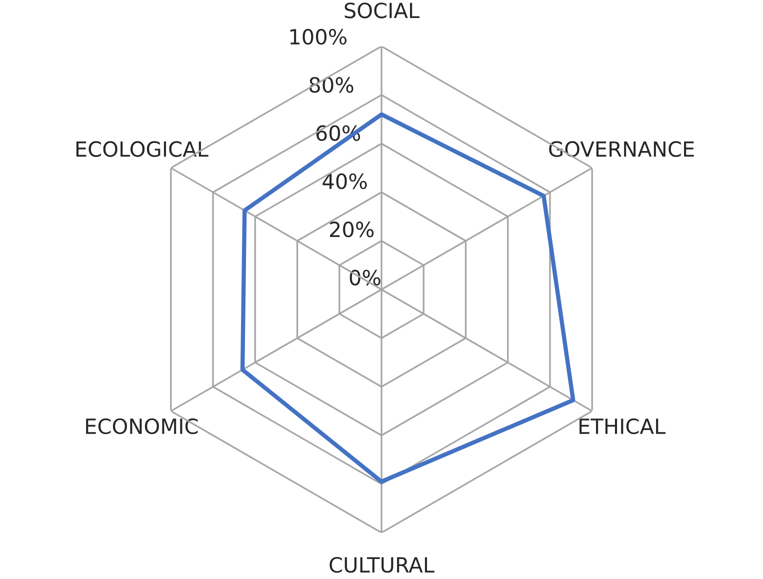 Image resolution: width=763 pixels, height=579 pixels. What do you see at coordinates (621, 149) in the screenshot?
I see `spoke-label: GOVERNANCE` at bounding box center [621, 149].